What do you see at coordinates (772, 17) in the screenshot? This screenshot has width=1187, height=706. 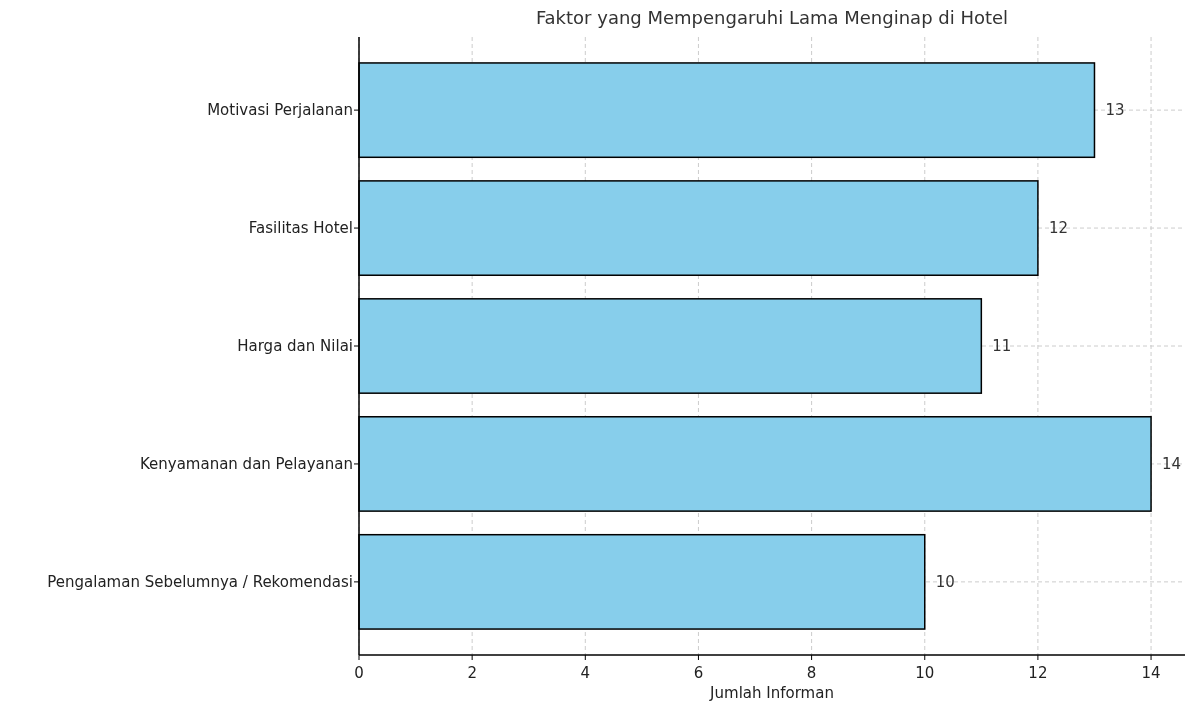 I see `chart-title: Faktor yang Mempengaruhi Lama Menginap di Hotel` at bounding box center [772, 17].